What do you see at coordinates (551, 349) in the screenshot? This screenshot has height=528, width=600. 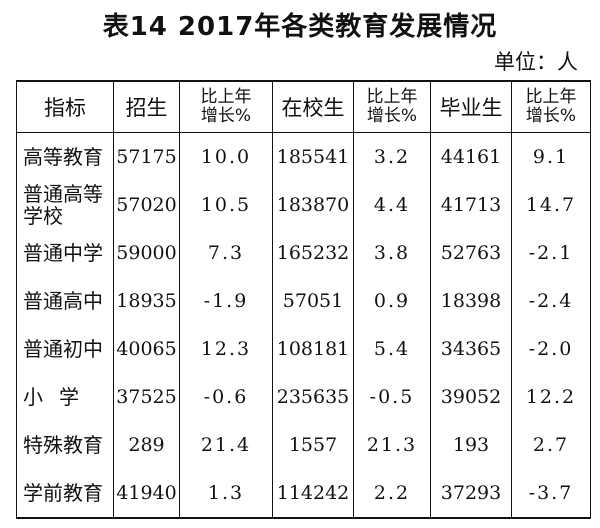 I see `cell-graduates-growth: -2.0` at bounding box center [551, 349].